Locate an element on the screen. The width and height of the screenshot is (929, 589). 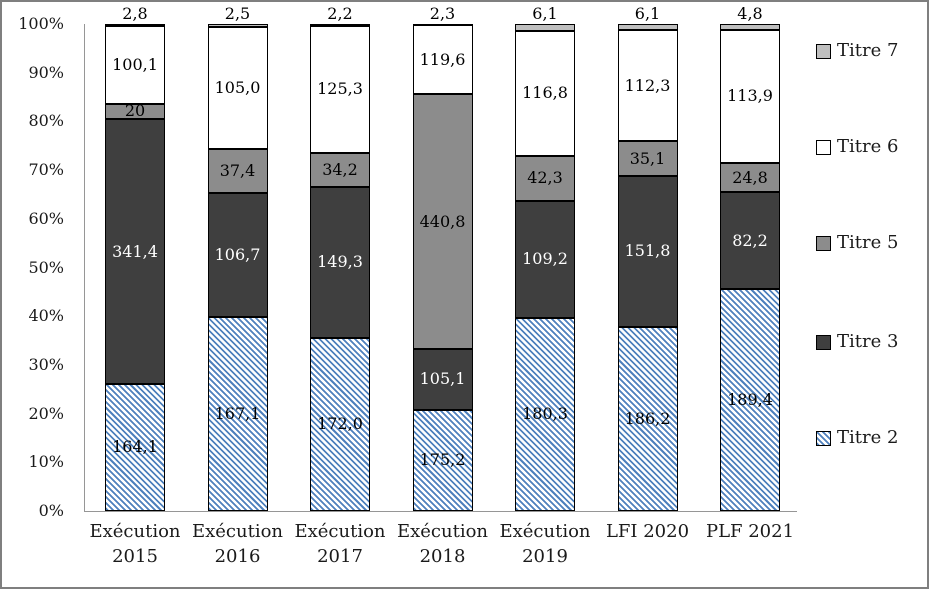
x-axis-line is located at coordinates (440, 511).